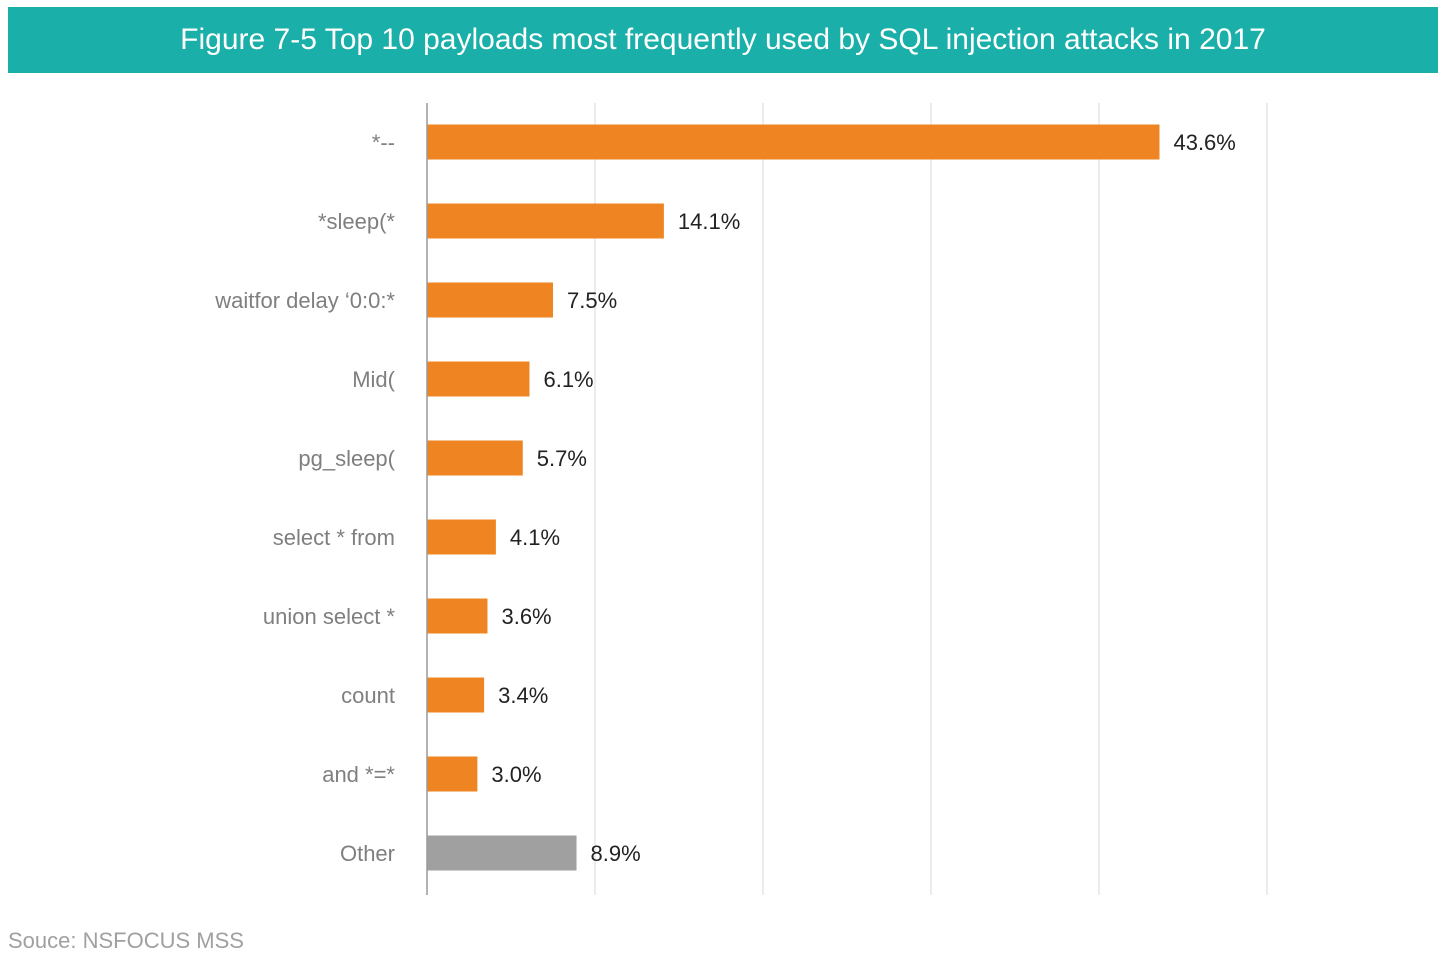 This screenshot has width=1448, height=954. Describe the element at coordinates (356, 221) in the screenshot. I see `category-label: *sleep(*` at that location.